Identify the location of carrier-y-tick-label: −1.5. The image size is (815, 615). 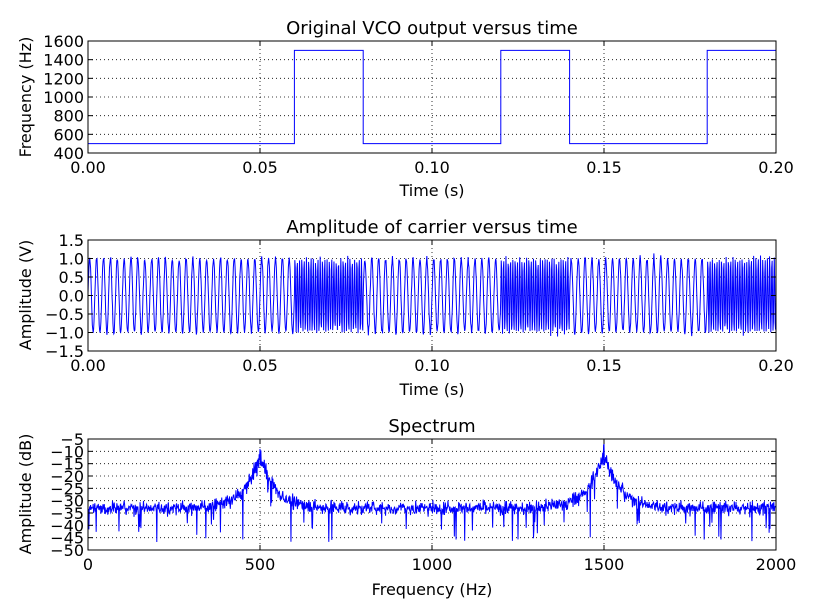
(64, 351).